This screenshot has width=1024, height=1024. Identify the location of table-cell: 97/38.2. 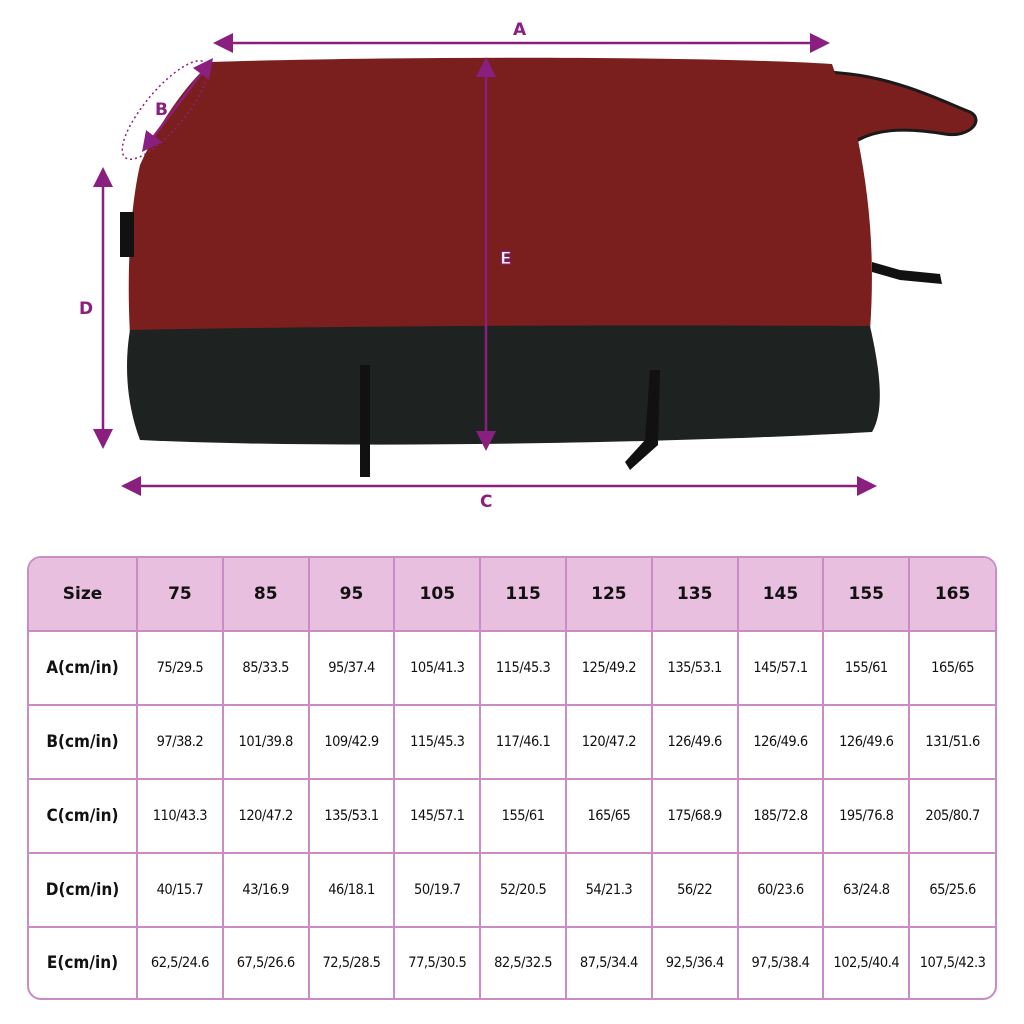
(180, 742).